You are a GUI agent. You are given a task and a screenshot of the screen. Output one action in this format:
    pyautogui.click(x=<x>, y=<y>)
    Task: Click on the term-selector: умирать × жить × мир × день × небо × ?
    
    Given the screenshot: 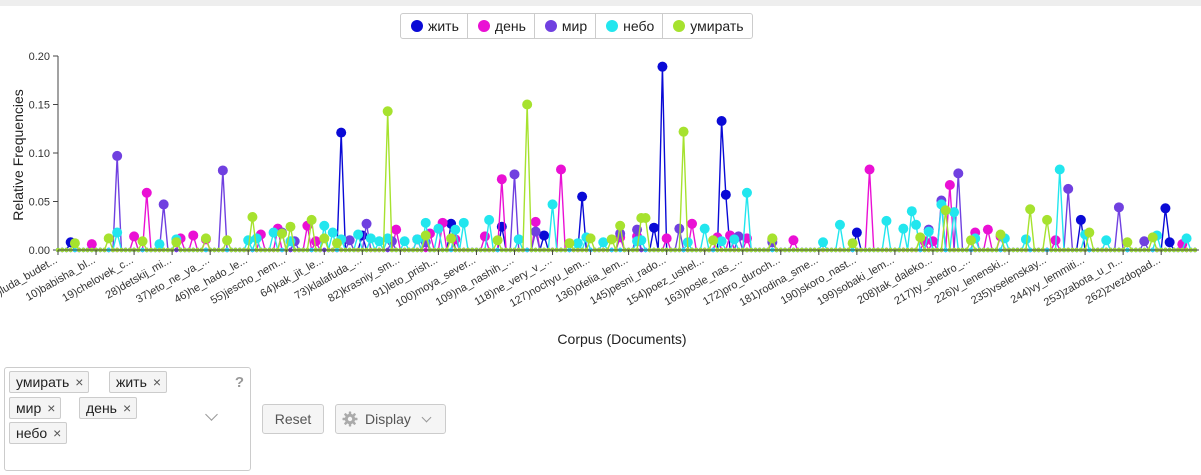 What is the action you would take?
    pyautogui.click(x=127, y=419)
    